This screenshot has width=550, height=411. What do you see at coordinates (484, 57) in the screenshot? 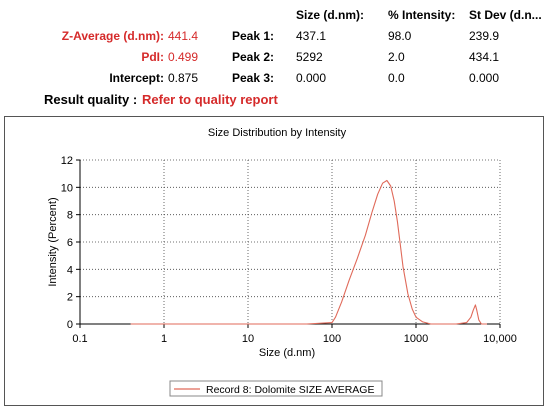
I see `peak-2-stdev: 434.1` at bounding box center [484, 57].